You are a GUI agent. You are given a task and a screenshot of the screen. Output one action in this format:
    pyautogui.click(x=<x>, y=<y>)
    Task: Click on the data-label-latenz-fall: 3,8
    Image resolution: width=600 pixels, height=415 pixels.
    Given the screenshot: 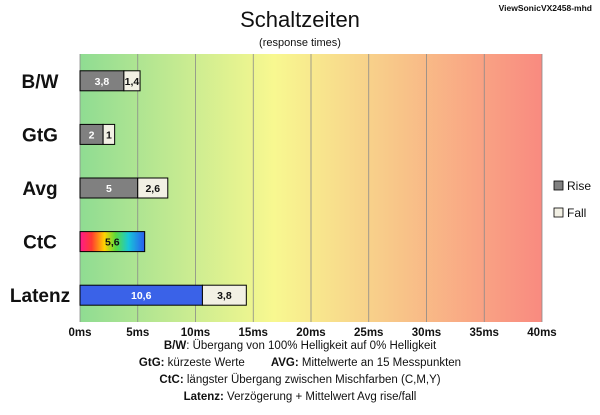 What is the action you would take?
    pyautogui.click(x=224, y=296)
    